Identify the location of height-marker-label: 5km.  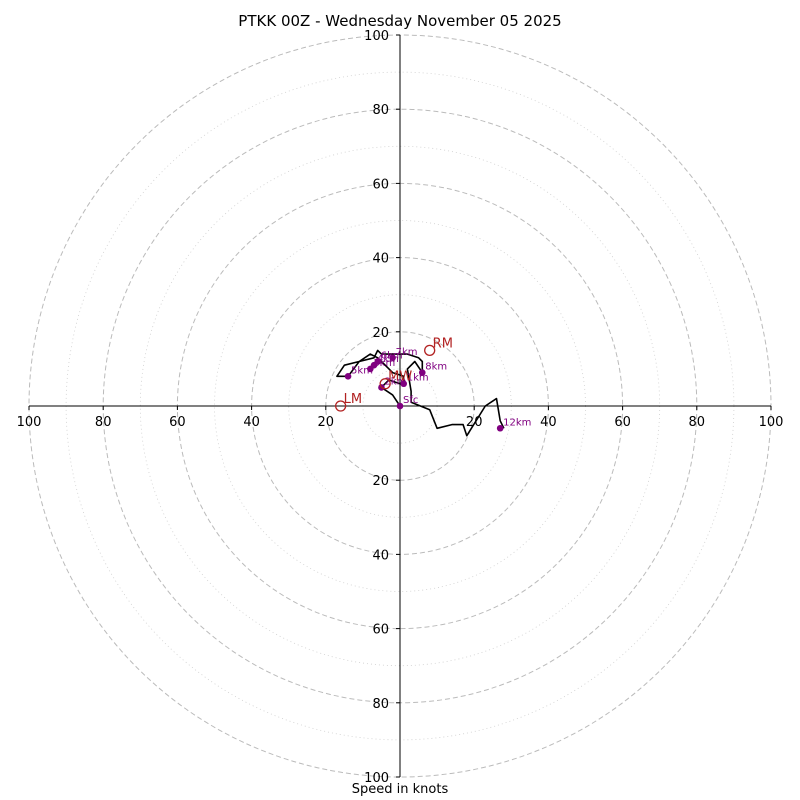
(362, 370).